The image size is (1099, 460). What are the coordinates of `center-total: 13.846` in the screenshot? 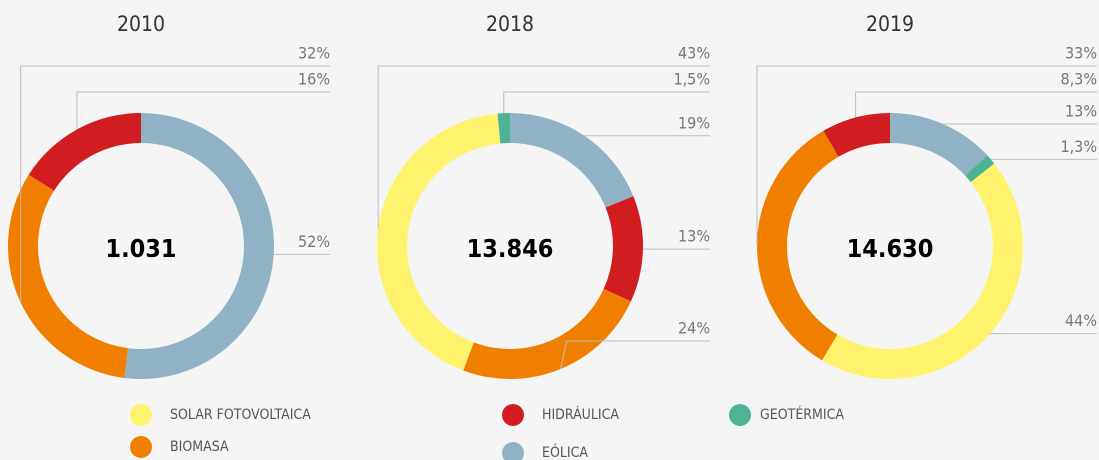 It's located at (510, 248).